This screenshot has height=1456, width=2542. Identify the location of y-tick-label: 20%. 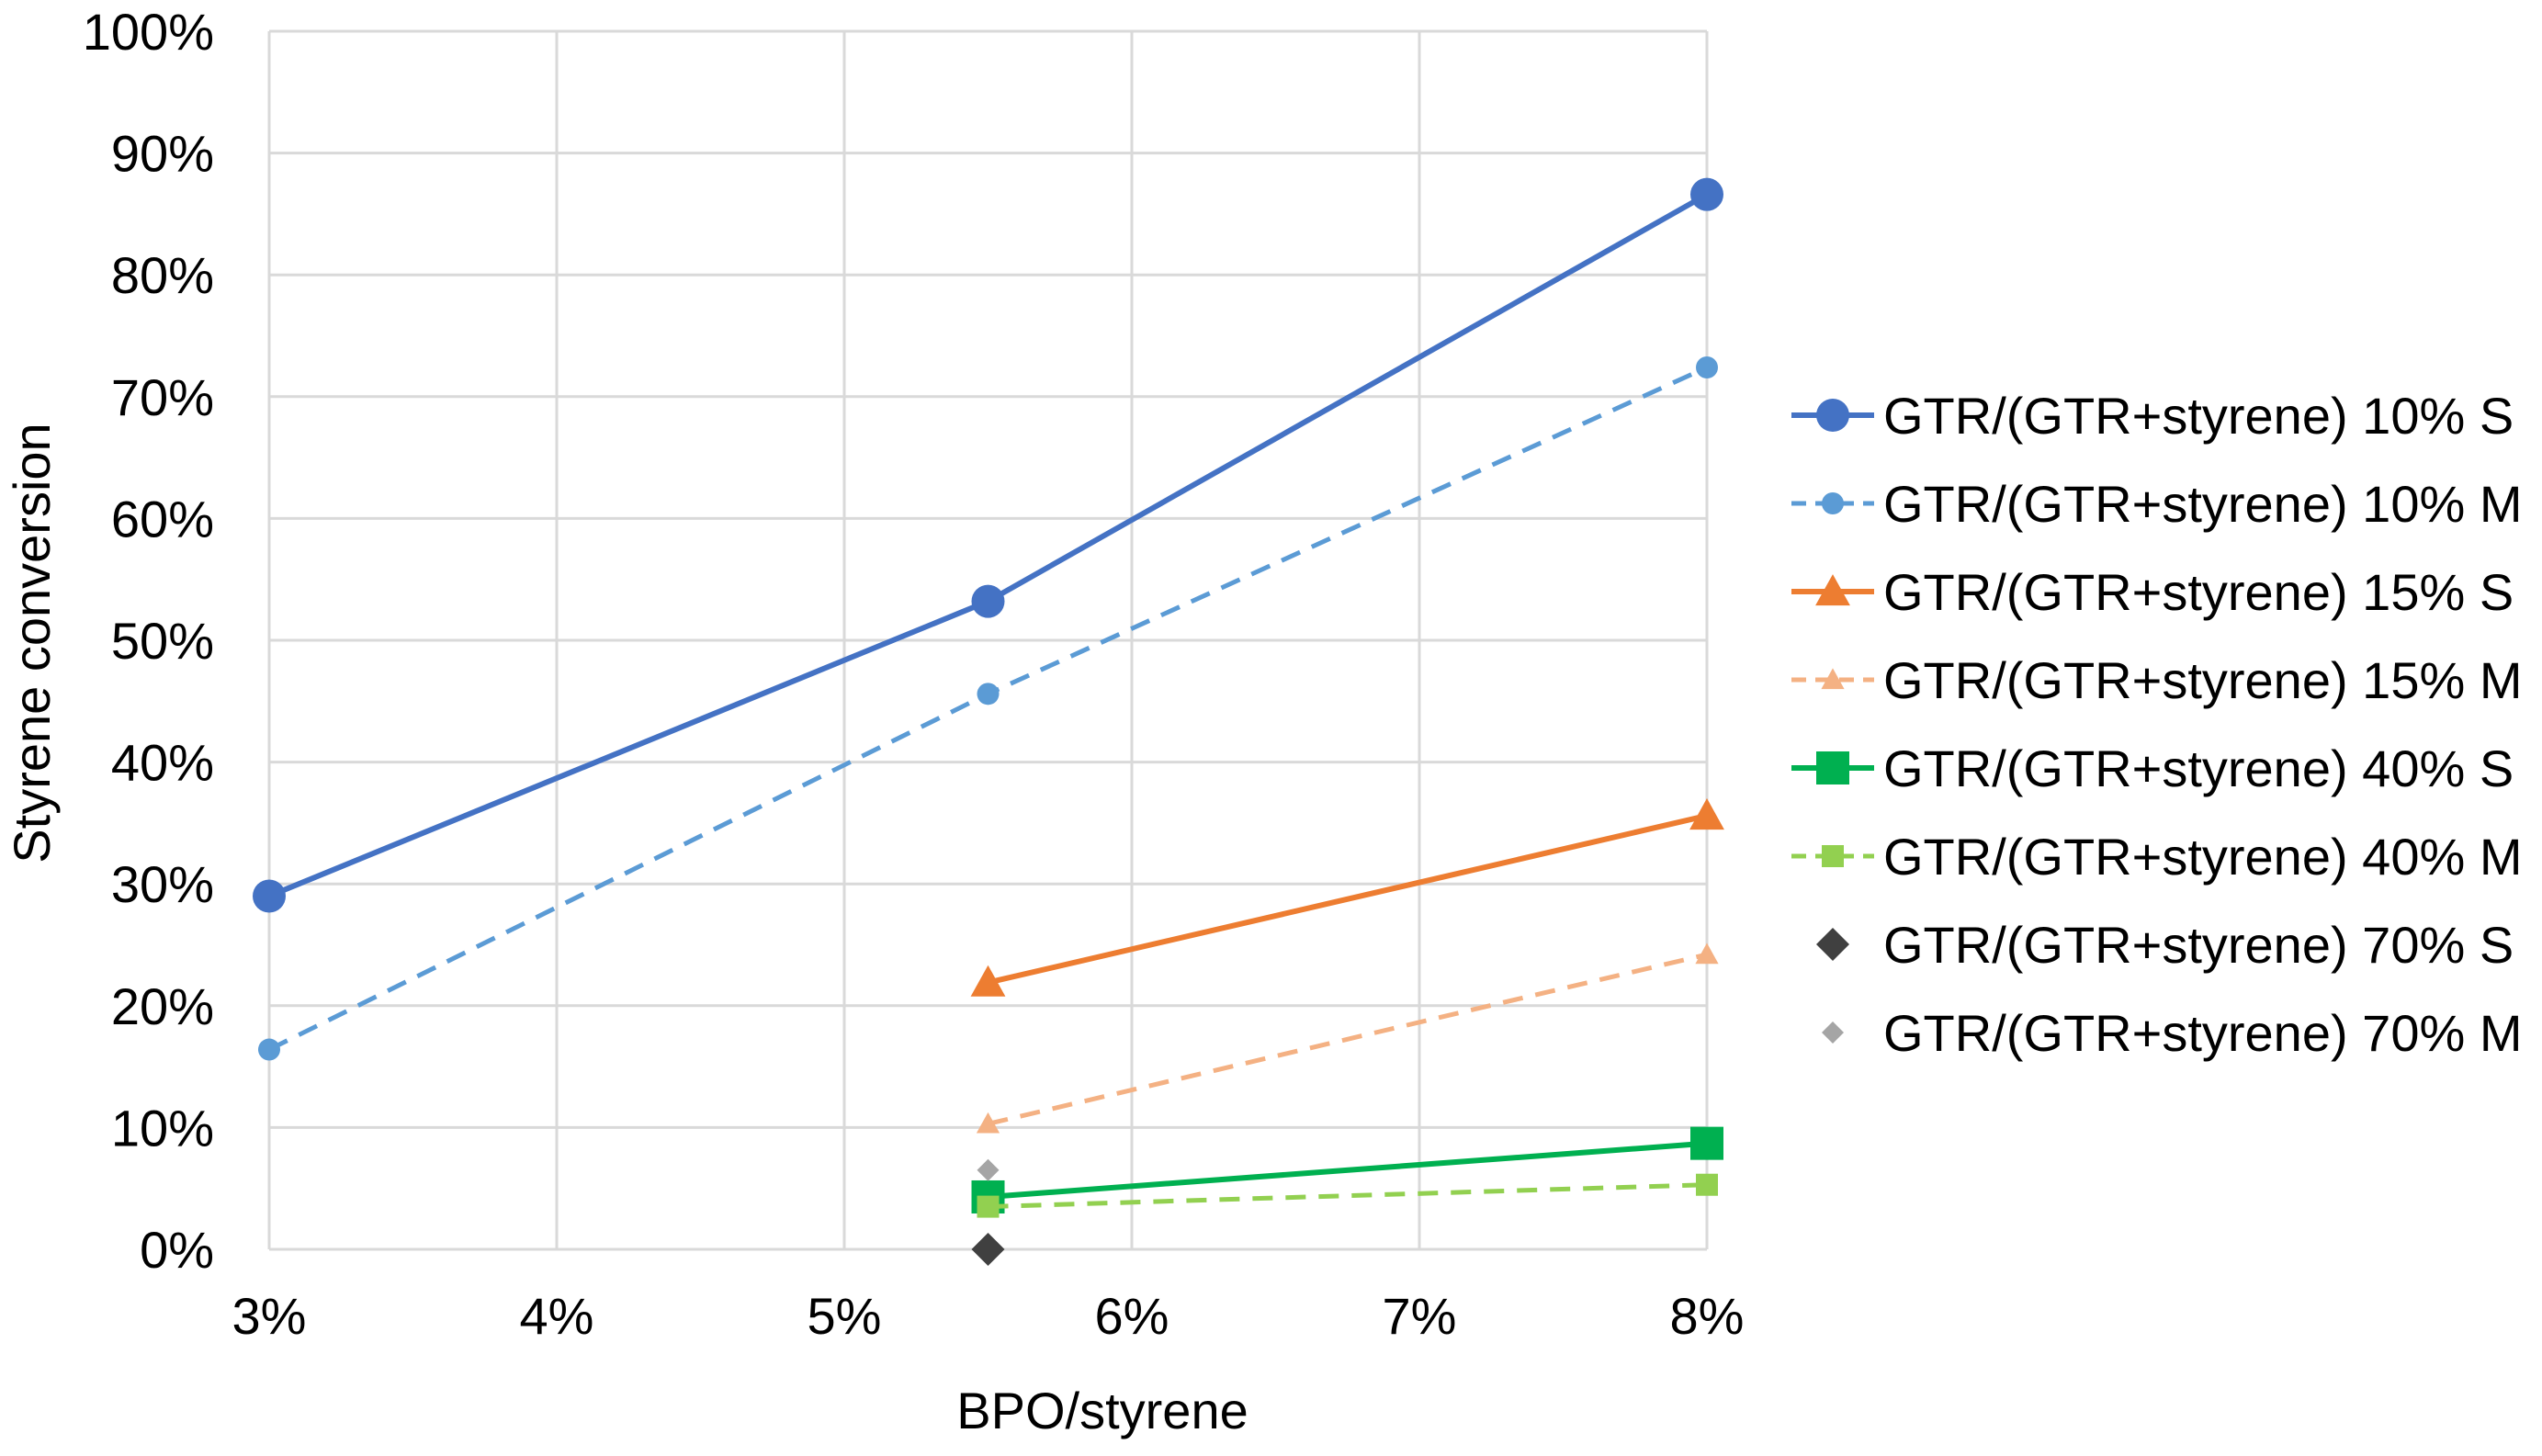
(163, 1006).